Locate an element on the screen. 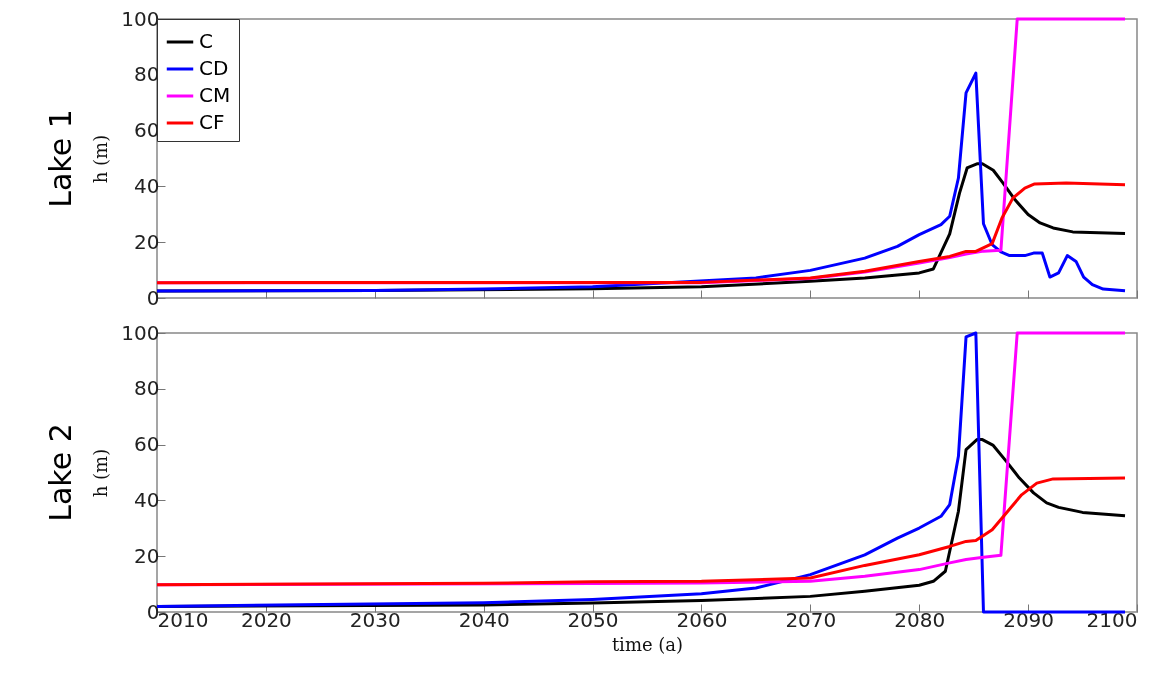  x-tick-label: 2050 is located at coordinates (593, 619).